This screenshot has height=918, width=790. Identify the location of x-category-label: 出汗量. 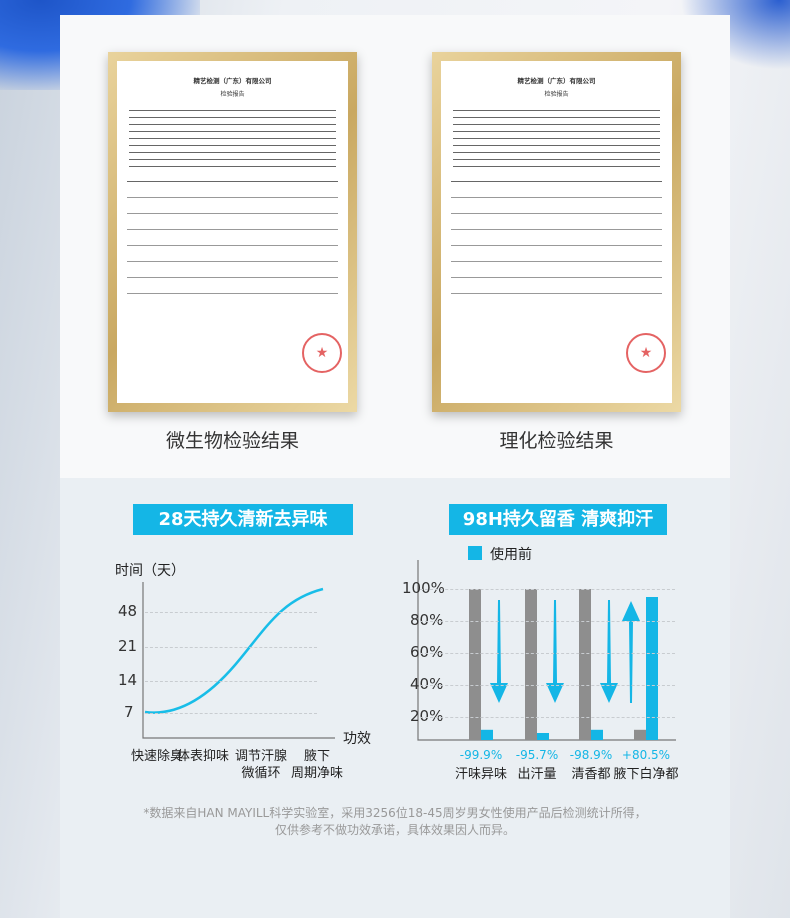
(537, 774).